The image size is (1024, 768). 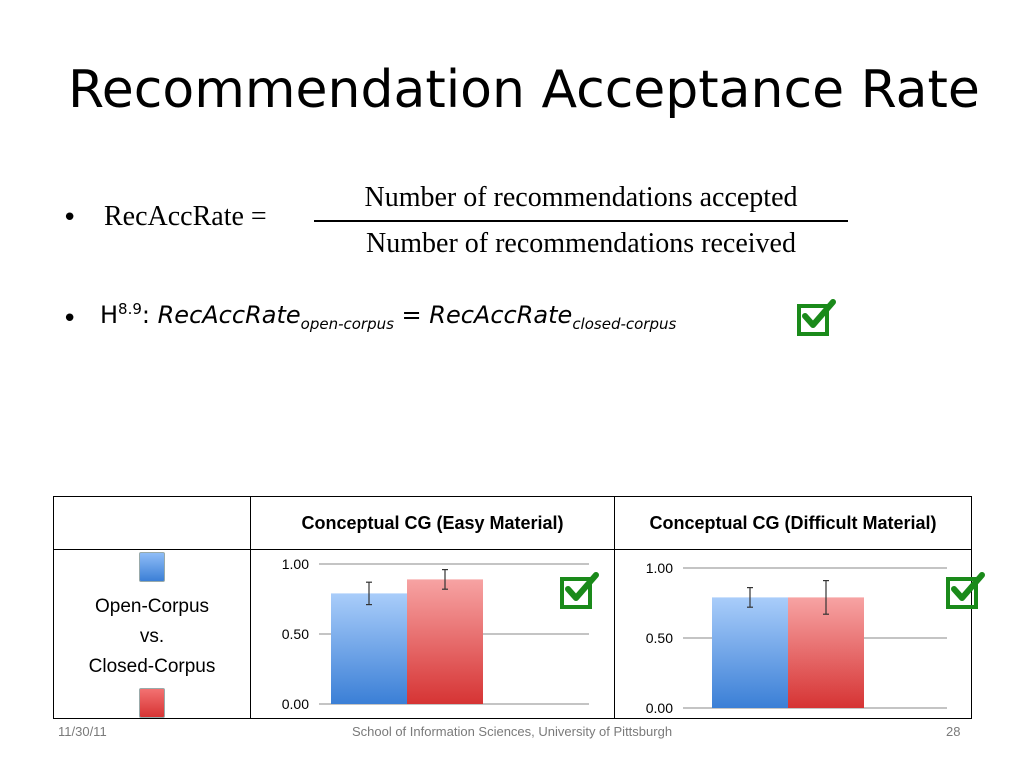 What do you see at coordinates (109, 315) in the screenshot?
I see `hypothesis-h: H` at bounding box center [109, 315].